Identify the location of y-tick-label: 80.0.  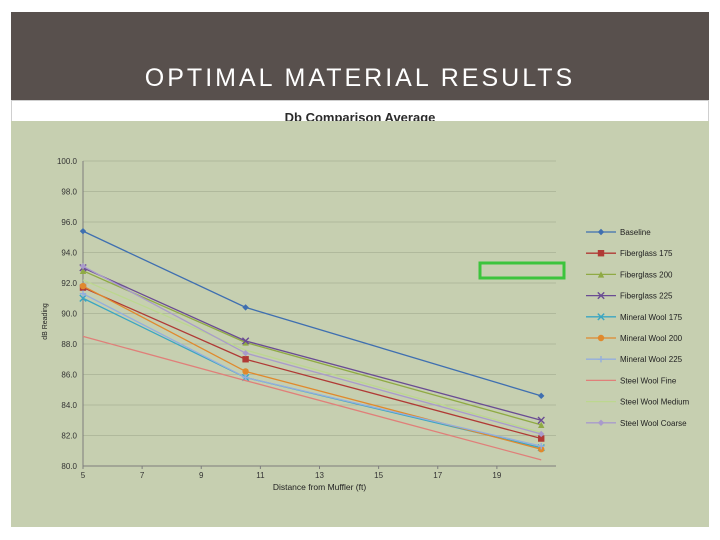
(69, 466).